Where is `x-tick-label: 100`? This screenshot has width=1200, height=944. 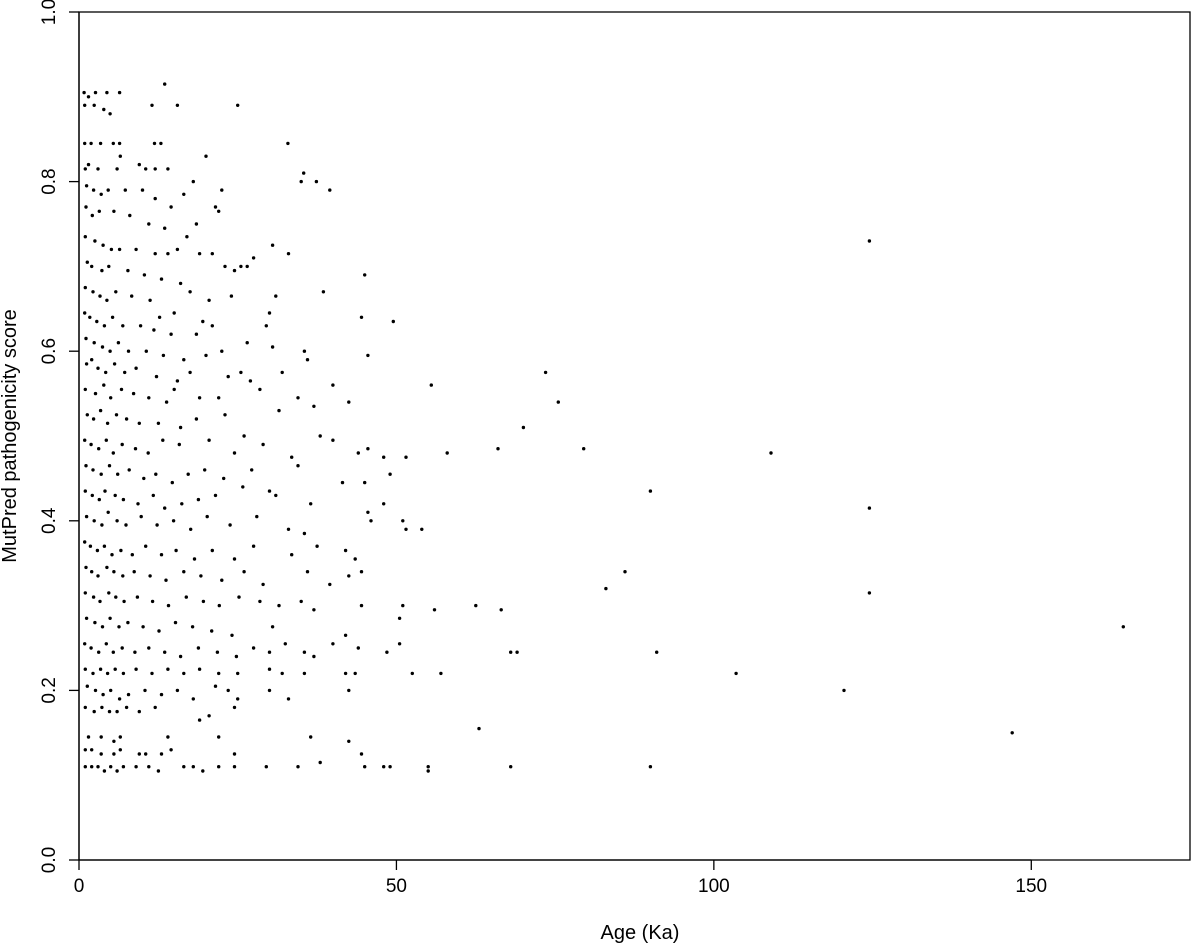
x-tick-label: 100 is located at coordinates (714, 886).